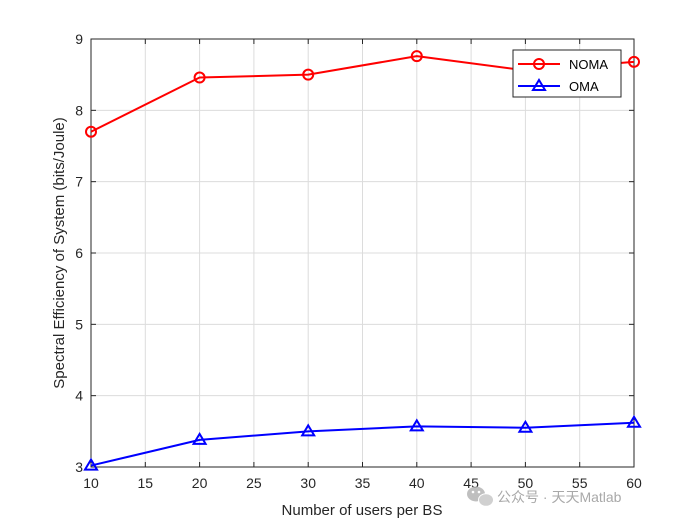  What do you see at coordinates (417, 483) in the screenshot?
I see `x-tick-label: 40` at bounding box center [417, 483].